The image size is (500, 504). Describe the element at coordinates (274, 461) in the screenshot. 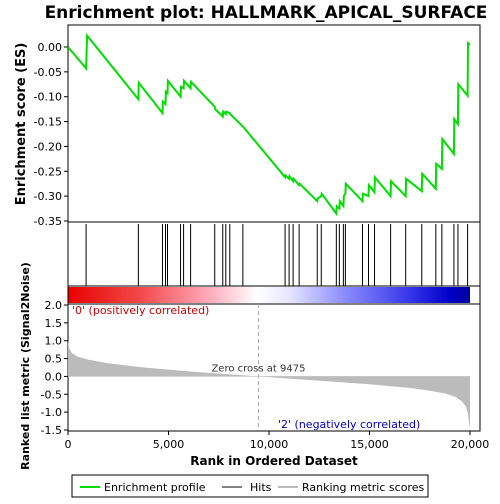

I see `x-axis-label: Rank in Ordered Dataset` at that location.